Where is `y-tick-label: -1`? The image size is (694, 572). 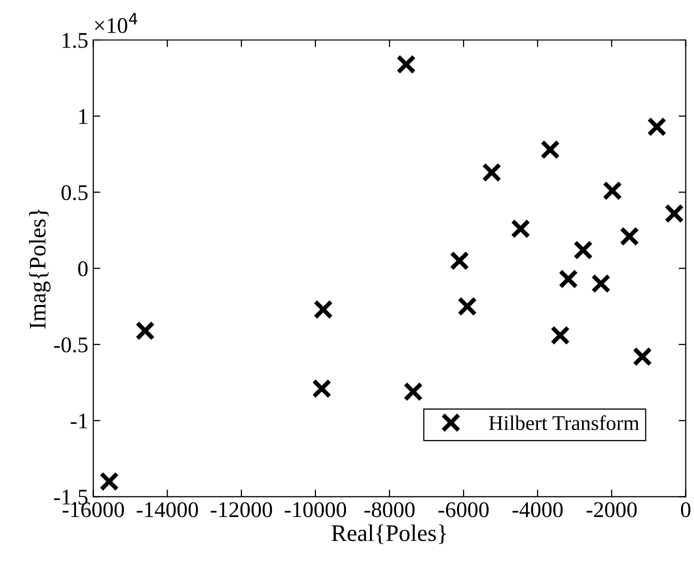
y-tick-label: -1 is located at coordinates (79, 421).